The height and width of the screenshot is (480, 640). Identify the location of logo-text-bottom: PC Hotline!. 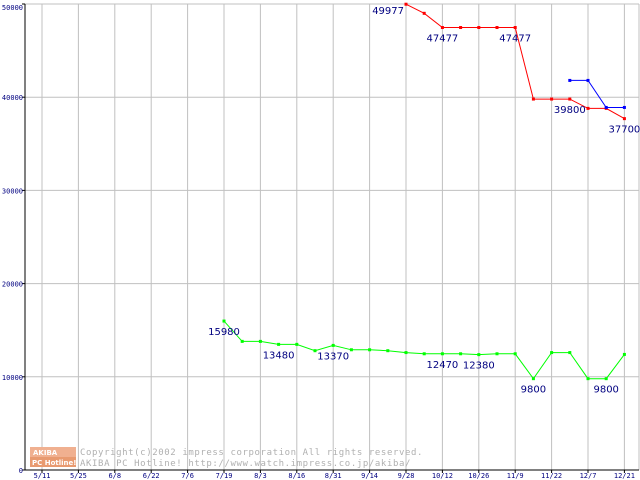
(54, 463).